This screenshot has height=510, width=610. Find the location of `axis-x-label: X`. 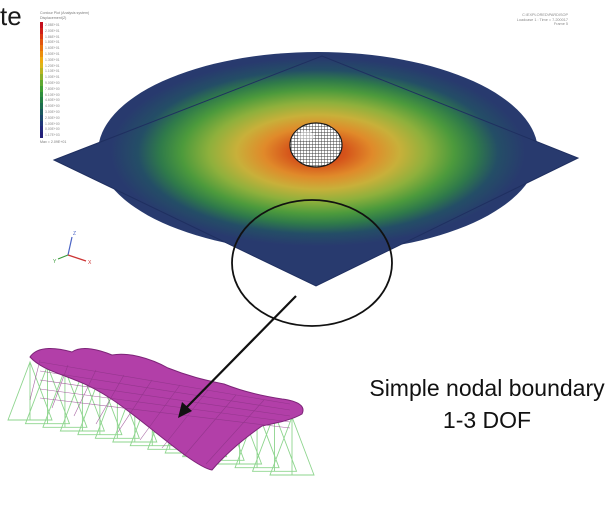

axis-x-label: X is located at coordinates (90, 263).